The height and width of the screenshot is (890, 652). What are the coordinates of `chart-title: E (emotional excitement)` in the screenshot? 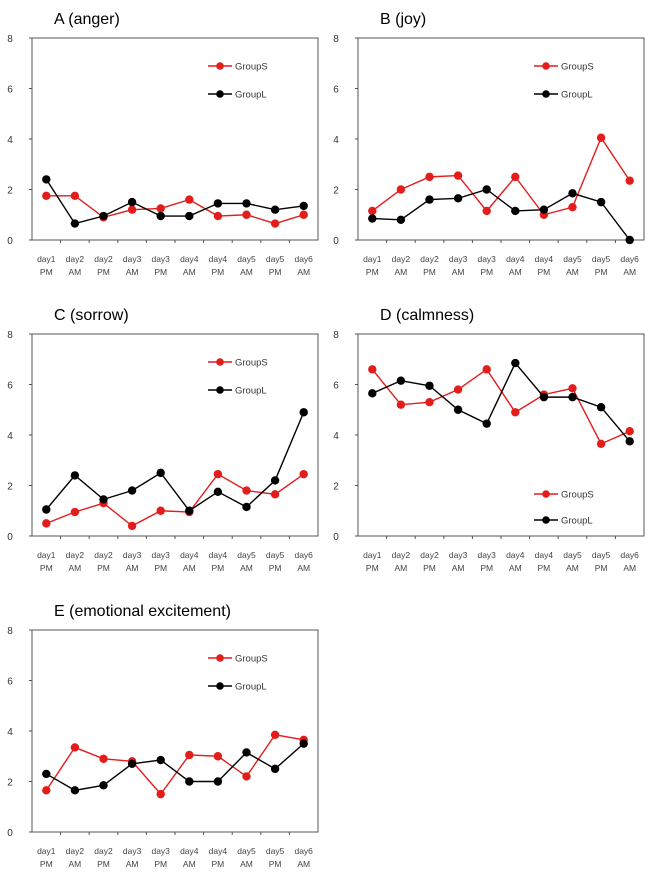 It's located at (142, 611).